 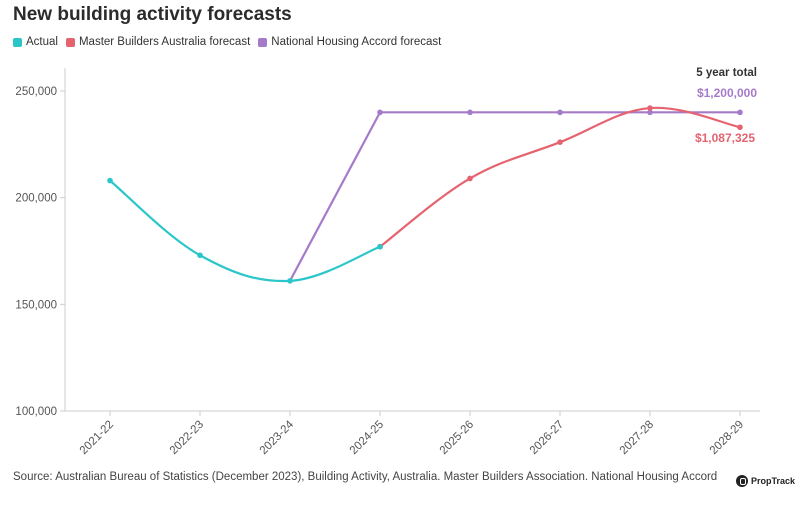 I want to click on series-line-actual, so click(x=245, y=231).